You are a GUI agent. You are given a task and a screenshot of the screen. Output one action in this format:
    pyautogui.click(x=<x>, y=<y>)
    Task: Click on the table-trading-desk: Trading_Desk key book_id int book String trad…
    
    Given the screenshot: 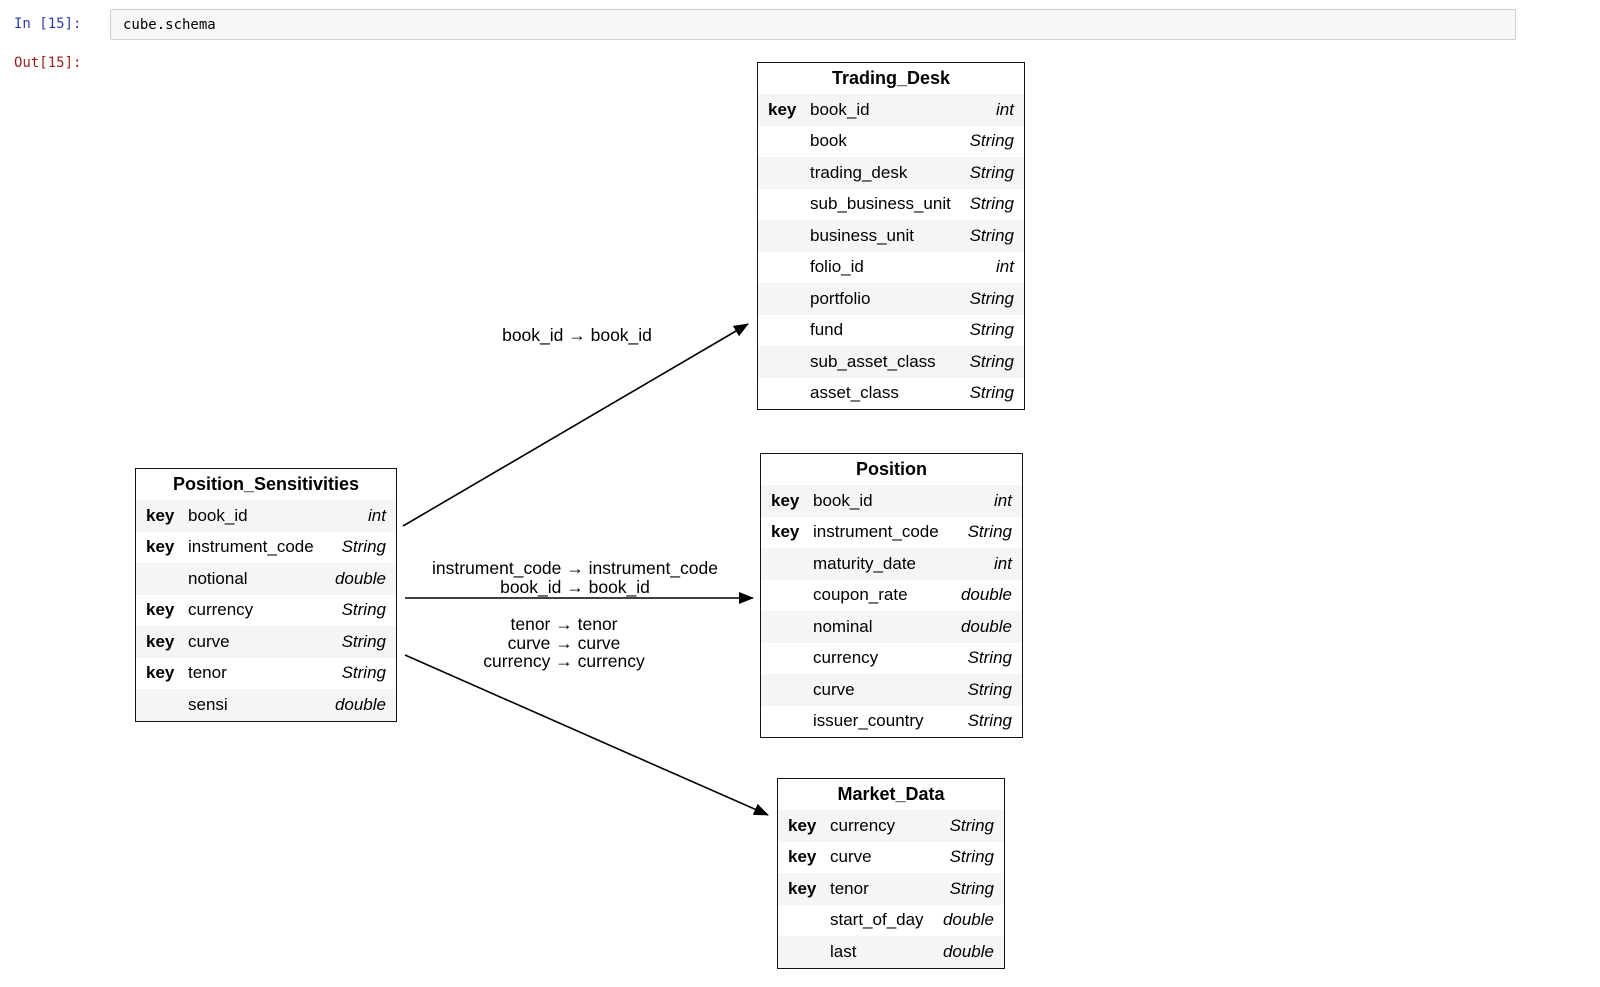 What is the action you would take?
    pyautogui.click(x=891, y=236)
    